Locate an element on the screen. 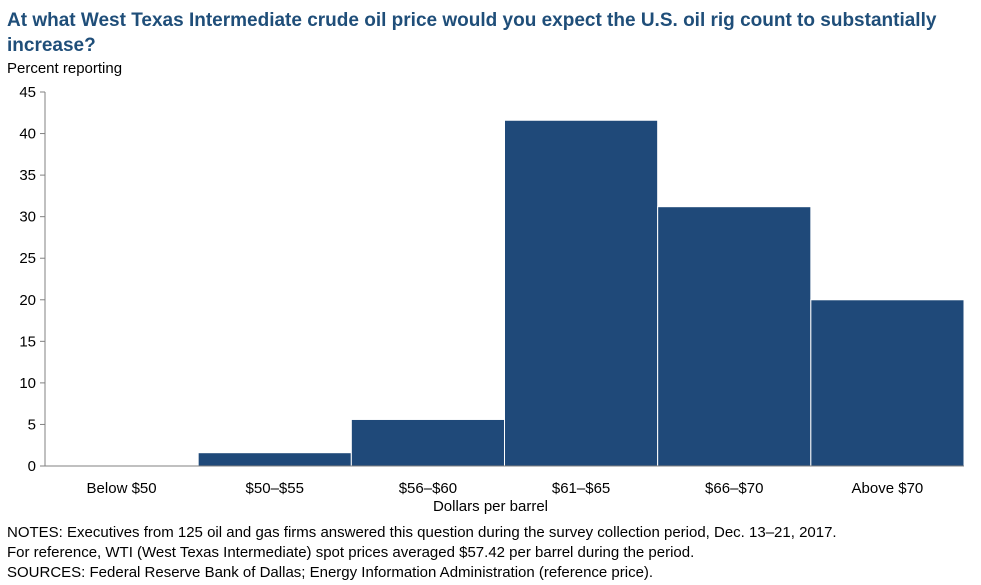 This screenshot has height=585, width=981. y-tick-label: 5 is located at coordinates (32, 424).